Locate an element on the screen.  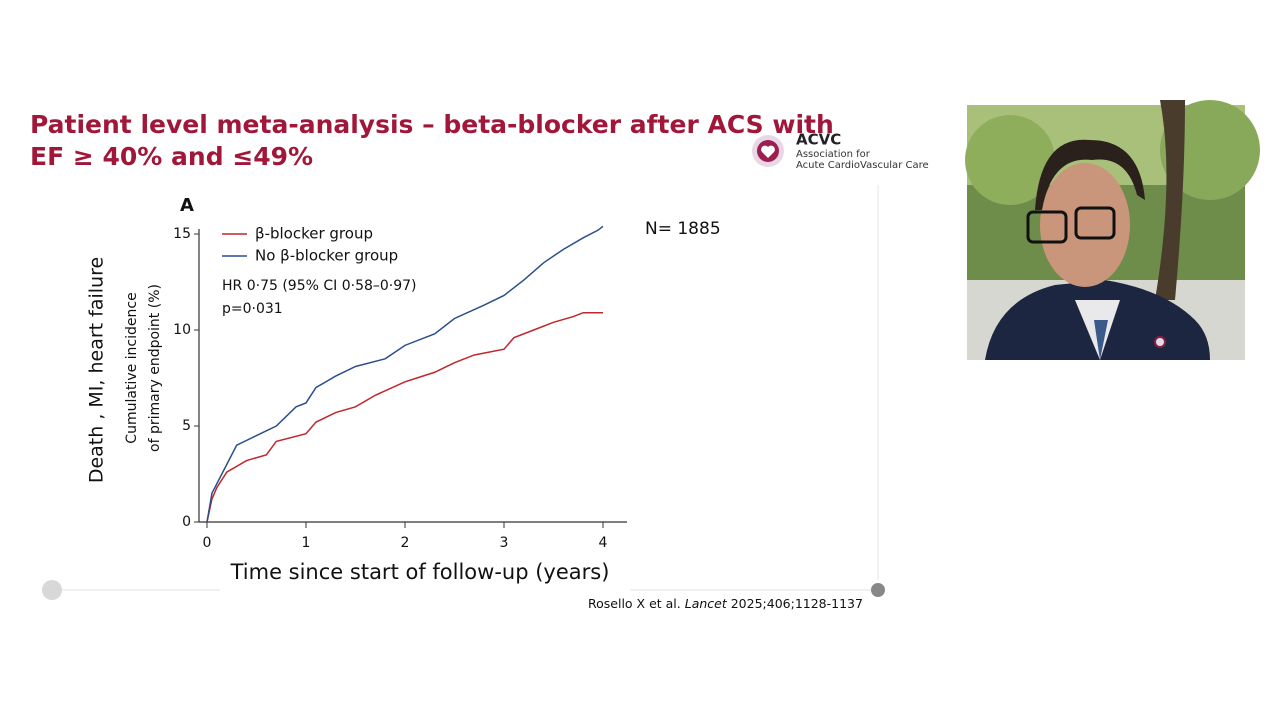
citation-authors: Rosello X et al. is located at coordinates (636, 603).